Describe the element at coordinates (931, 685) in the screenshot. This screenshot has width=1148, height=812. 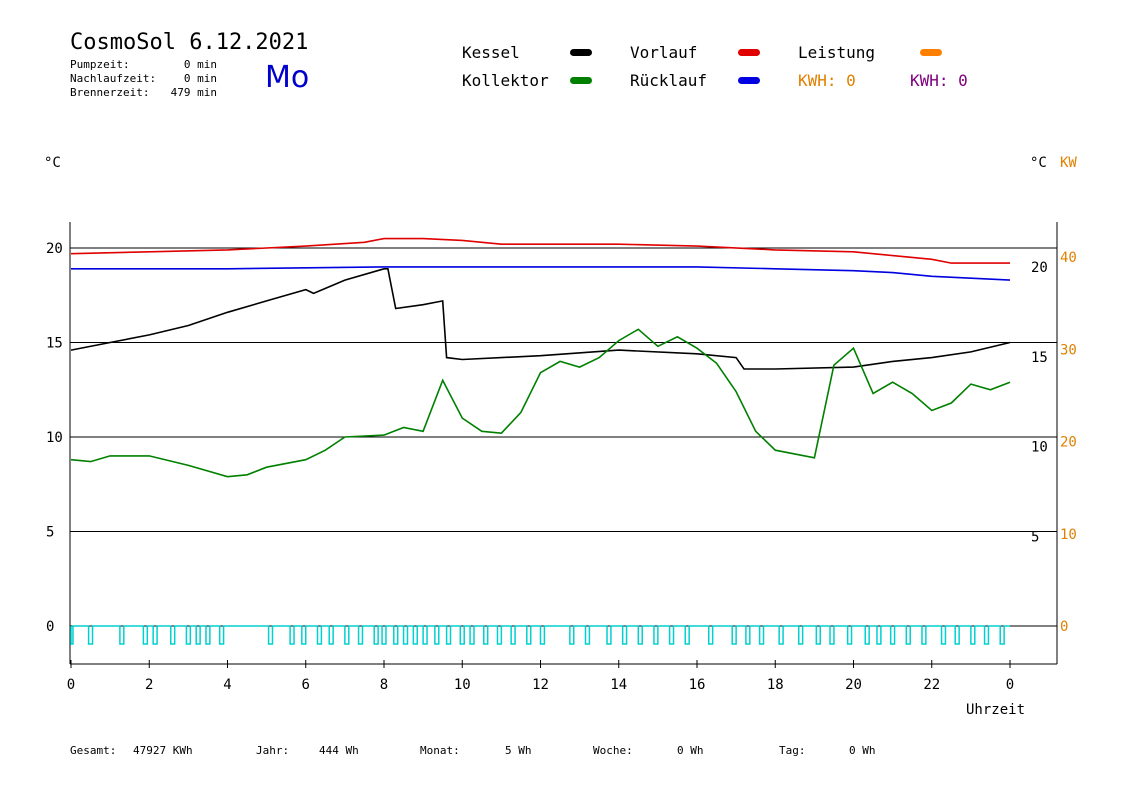
I see `x-tick-label: 22` at that location.